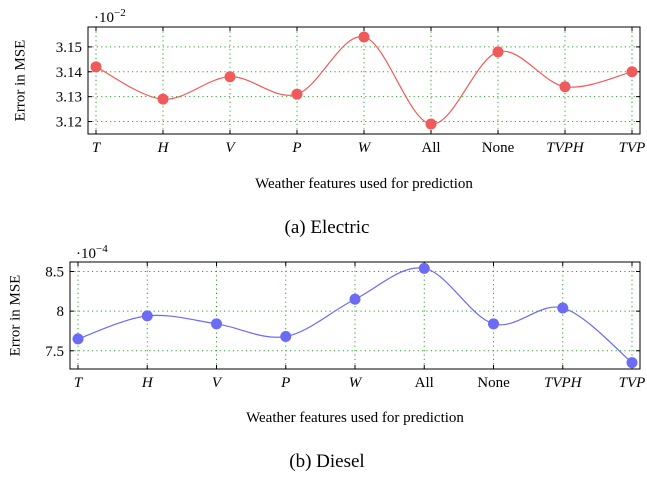 This screenshot has width=647, height=478. I want to click on diesel-xtick-label-3: P, so click(285, 383).